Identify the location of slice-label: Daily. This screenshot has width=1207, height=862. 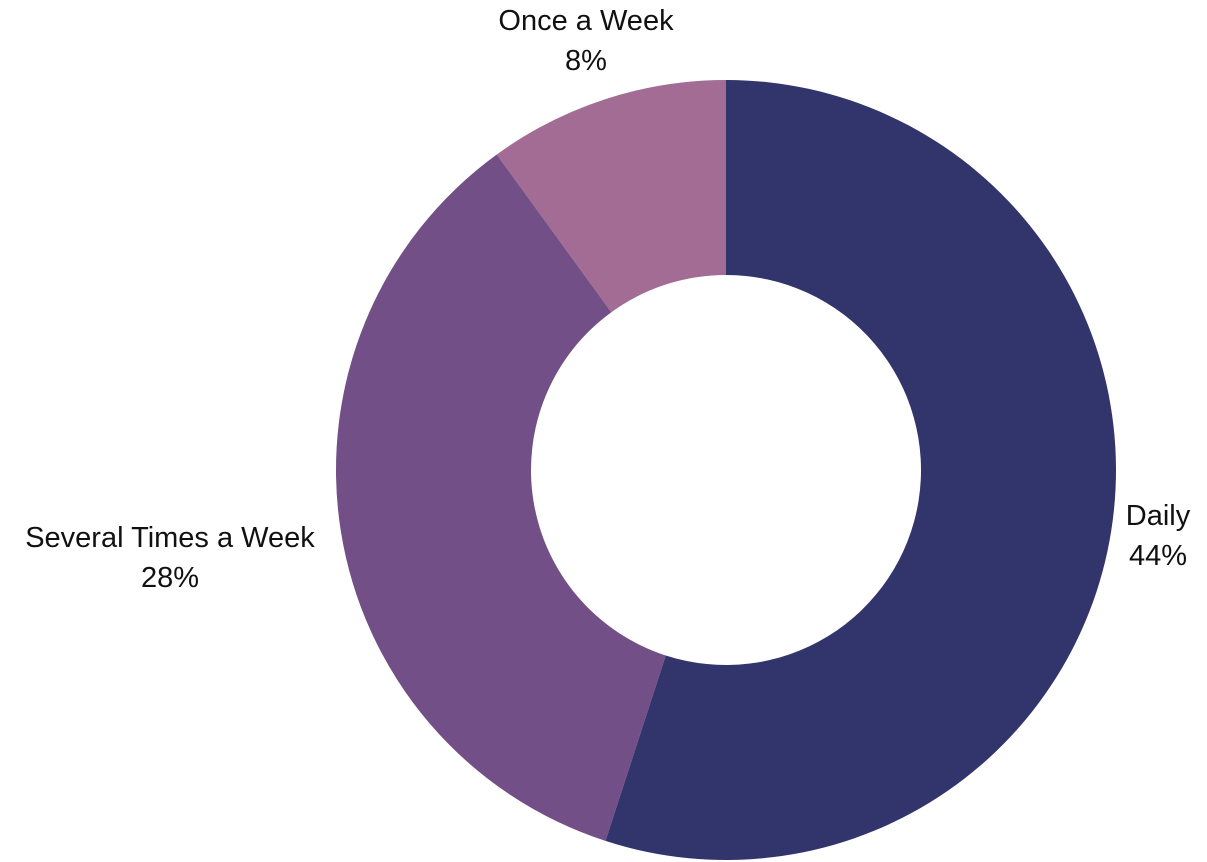
(1158, 516).